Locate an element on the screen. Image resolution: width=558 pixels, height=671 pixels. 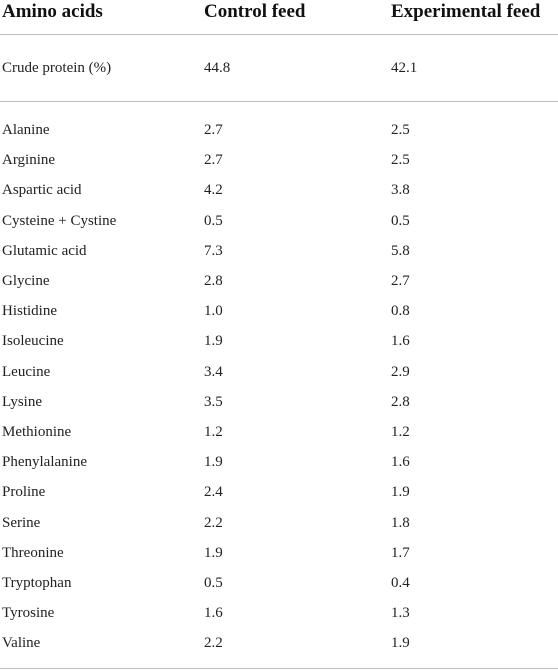
control-value: 1.0 is located at coordinates (213, 311).